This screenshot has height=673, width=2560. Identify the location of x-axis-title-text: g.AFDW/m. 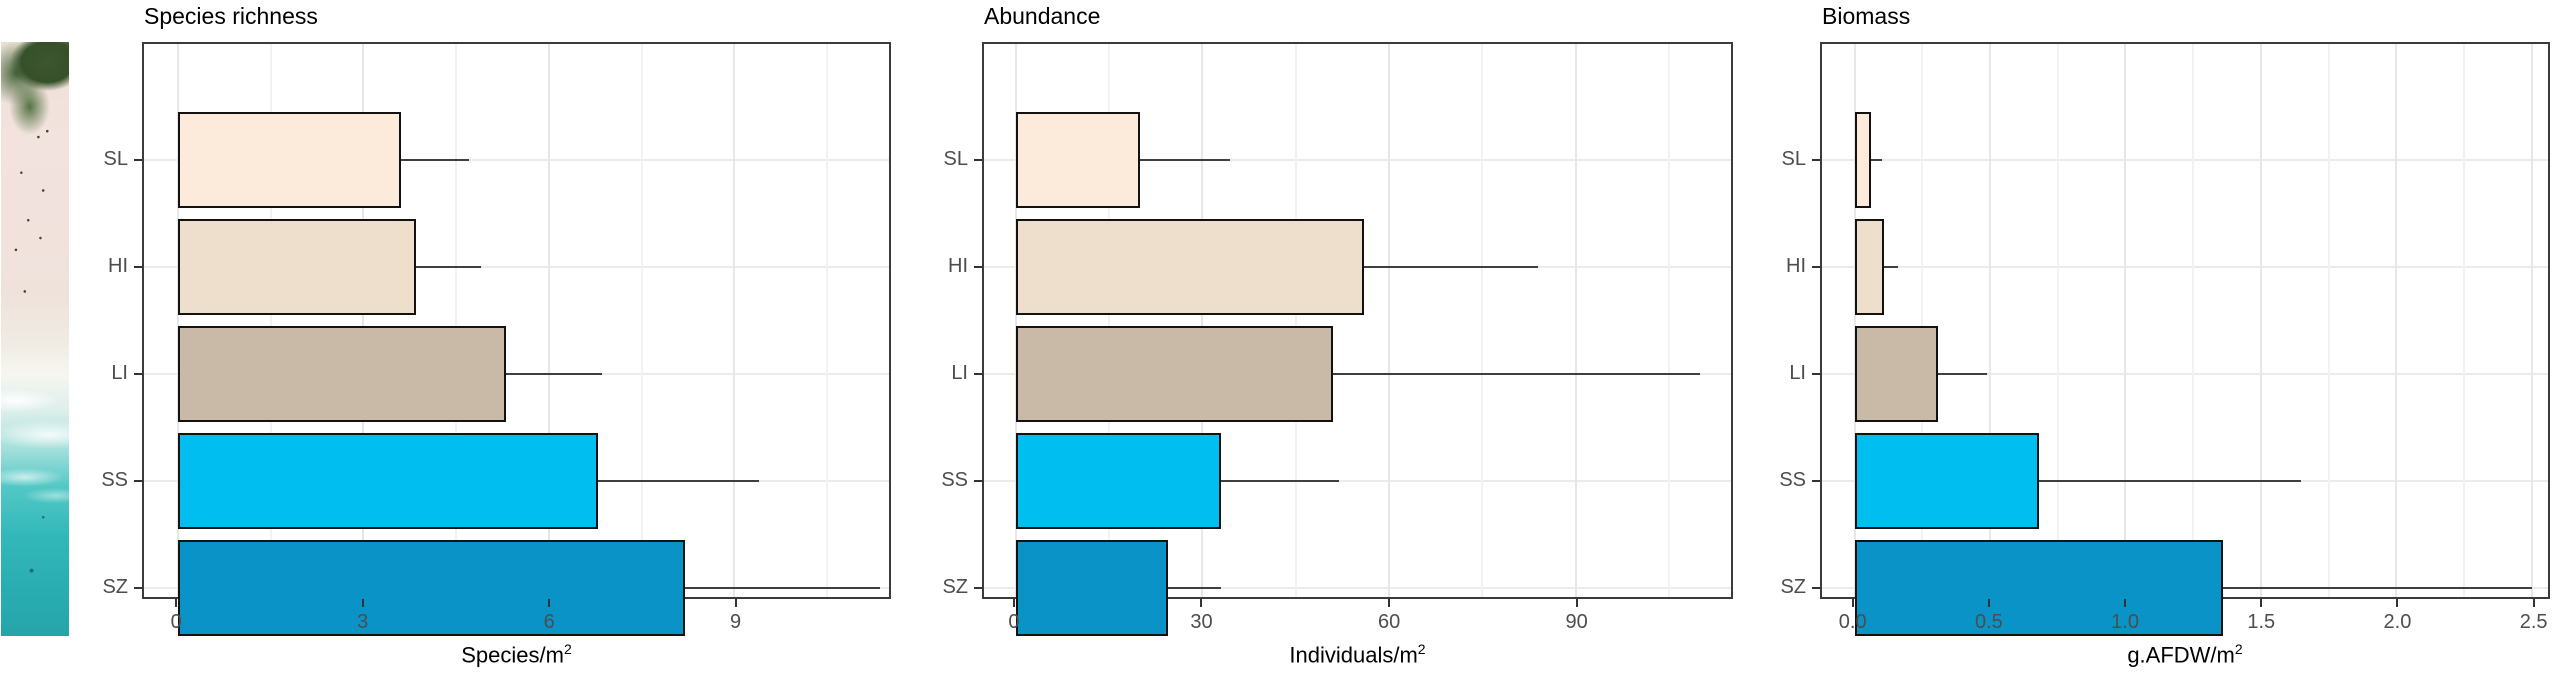
(2181, 655).